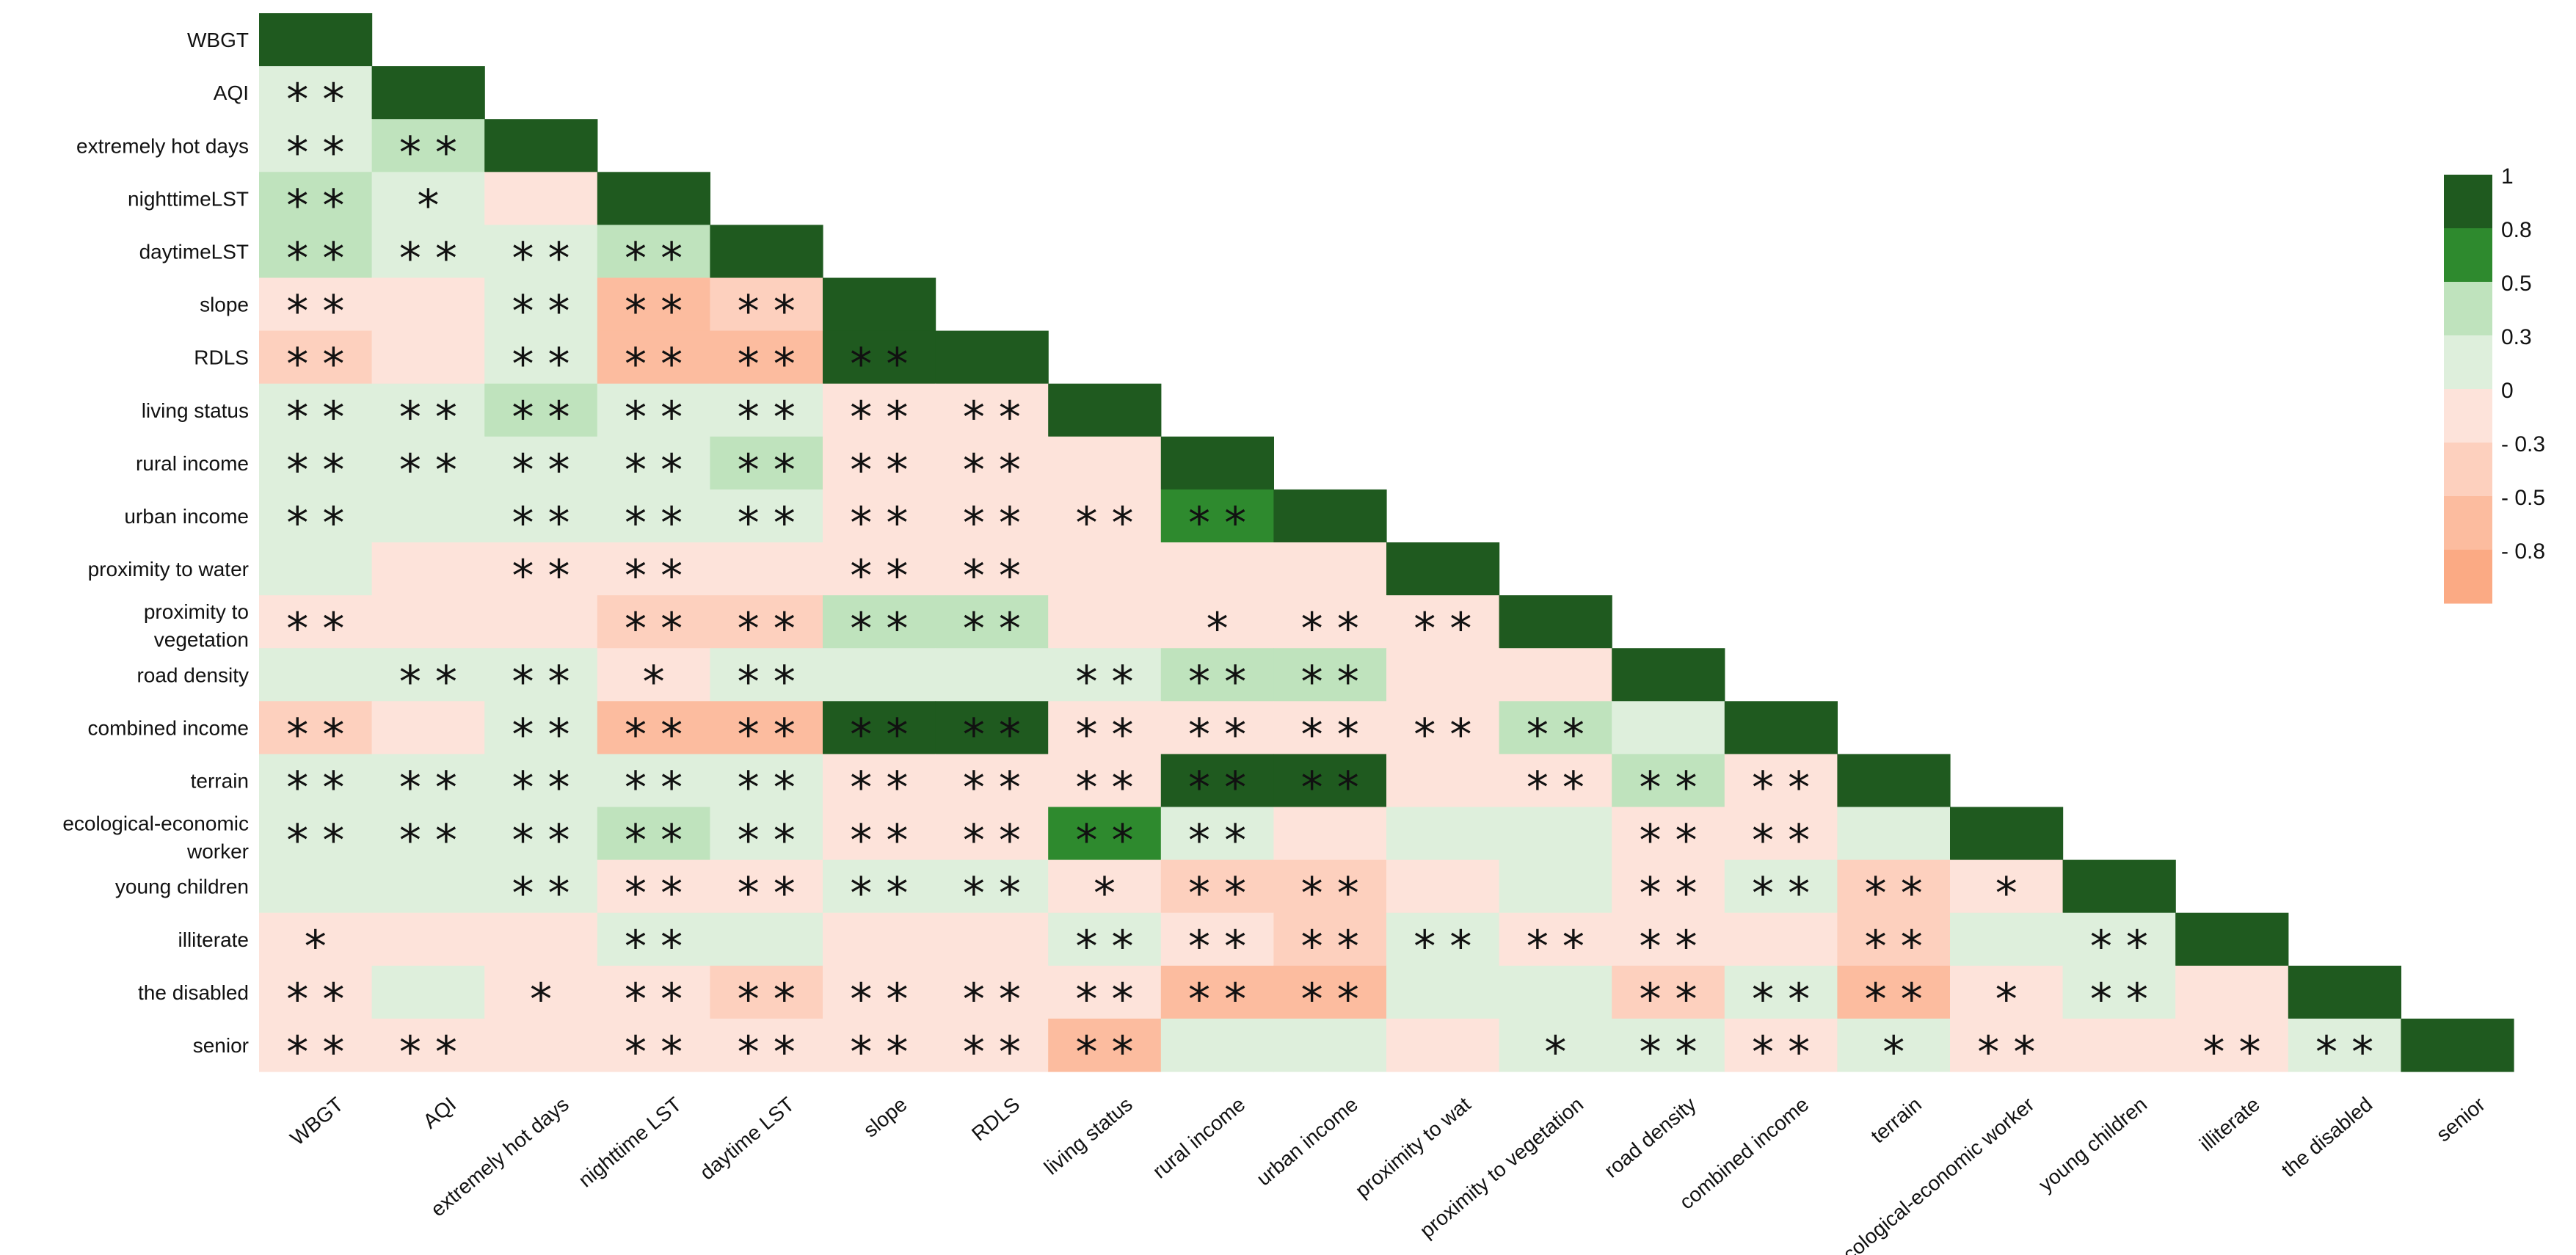 The image size is (2576, 1255). What do you see at coordinates (654, 999) in the screenshot?
I see `sig-mark-r18-c3: * *` at bounding box center [654, 999].